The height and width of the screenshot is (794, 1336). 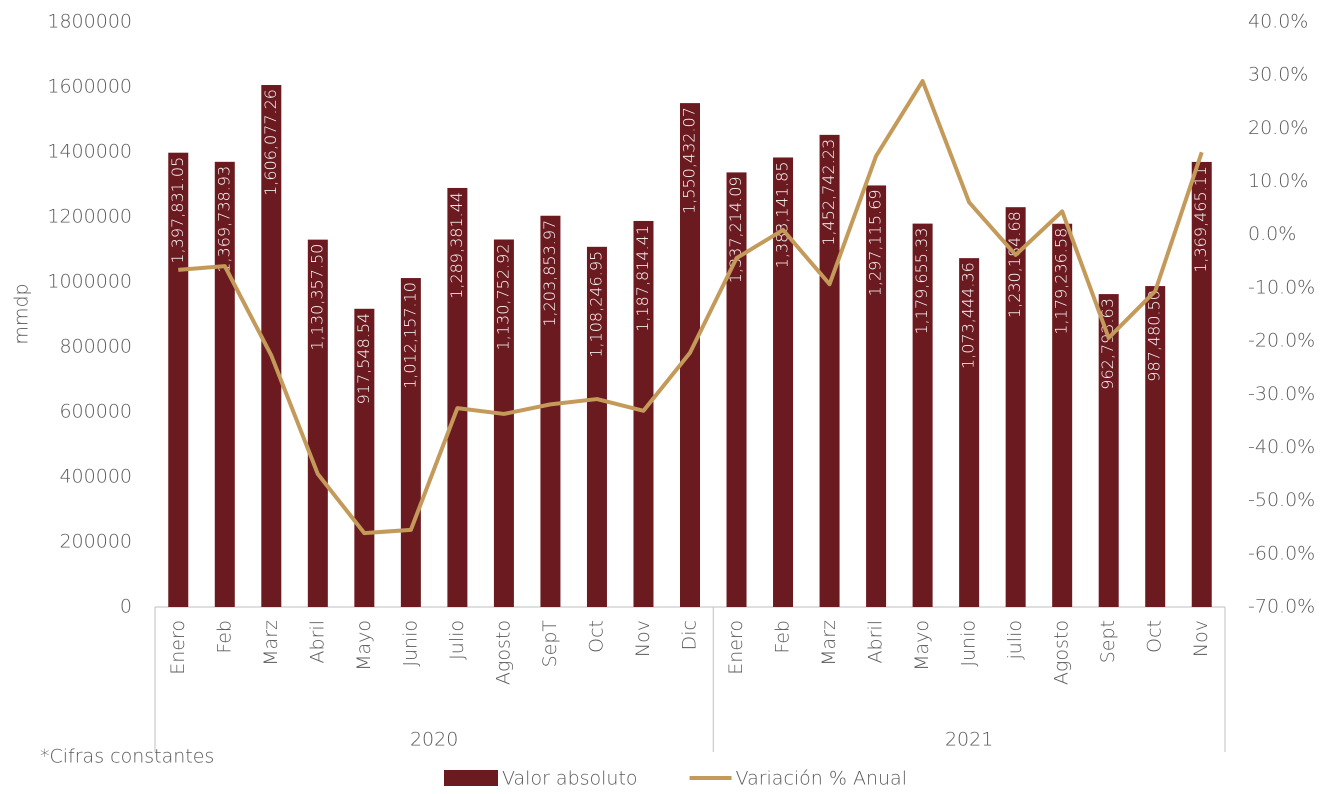 I want to click on data-label: 1,452,742.23, so click(x=828, y=192).